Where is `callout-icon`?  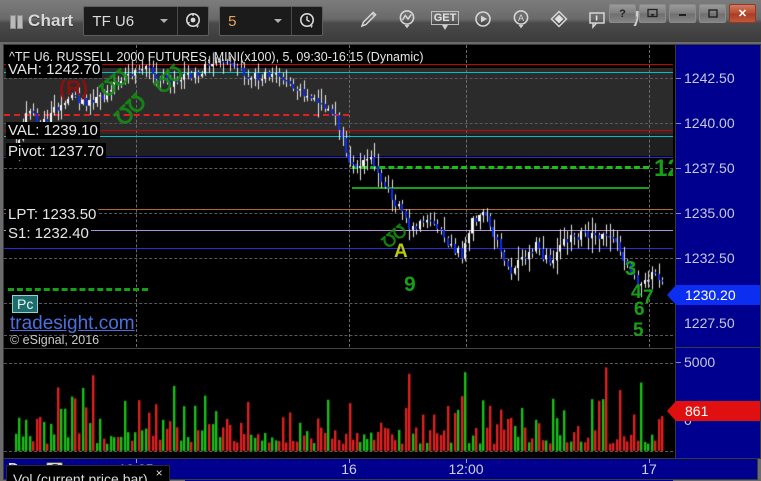
callout-icon is located at coordinates (597, 21).